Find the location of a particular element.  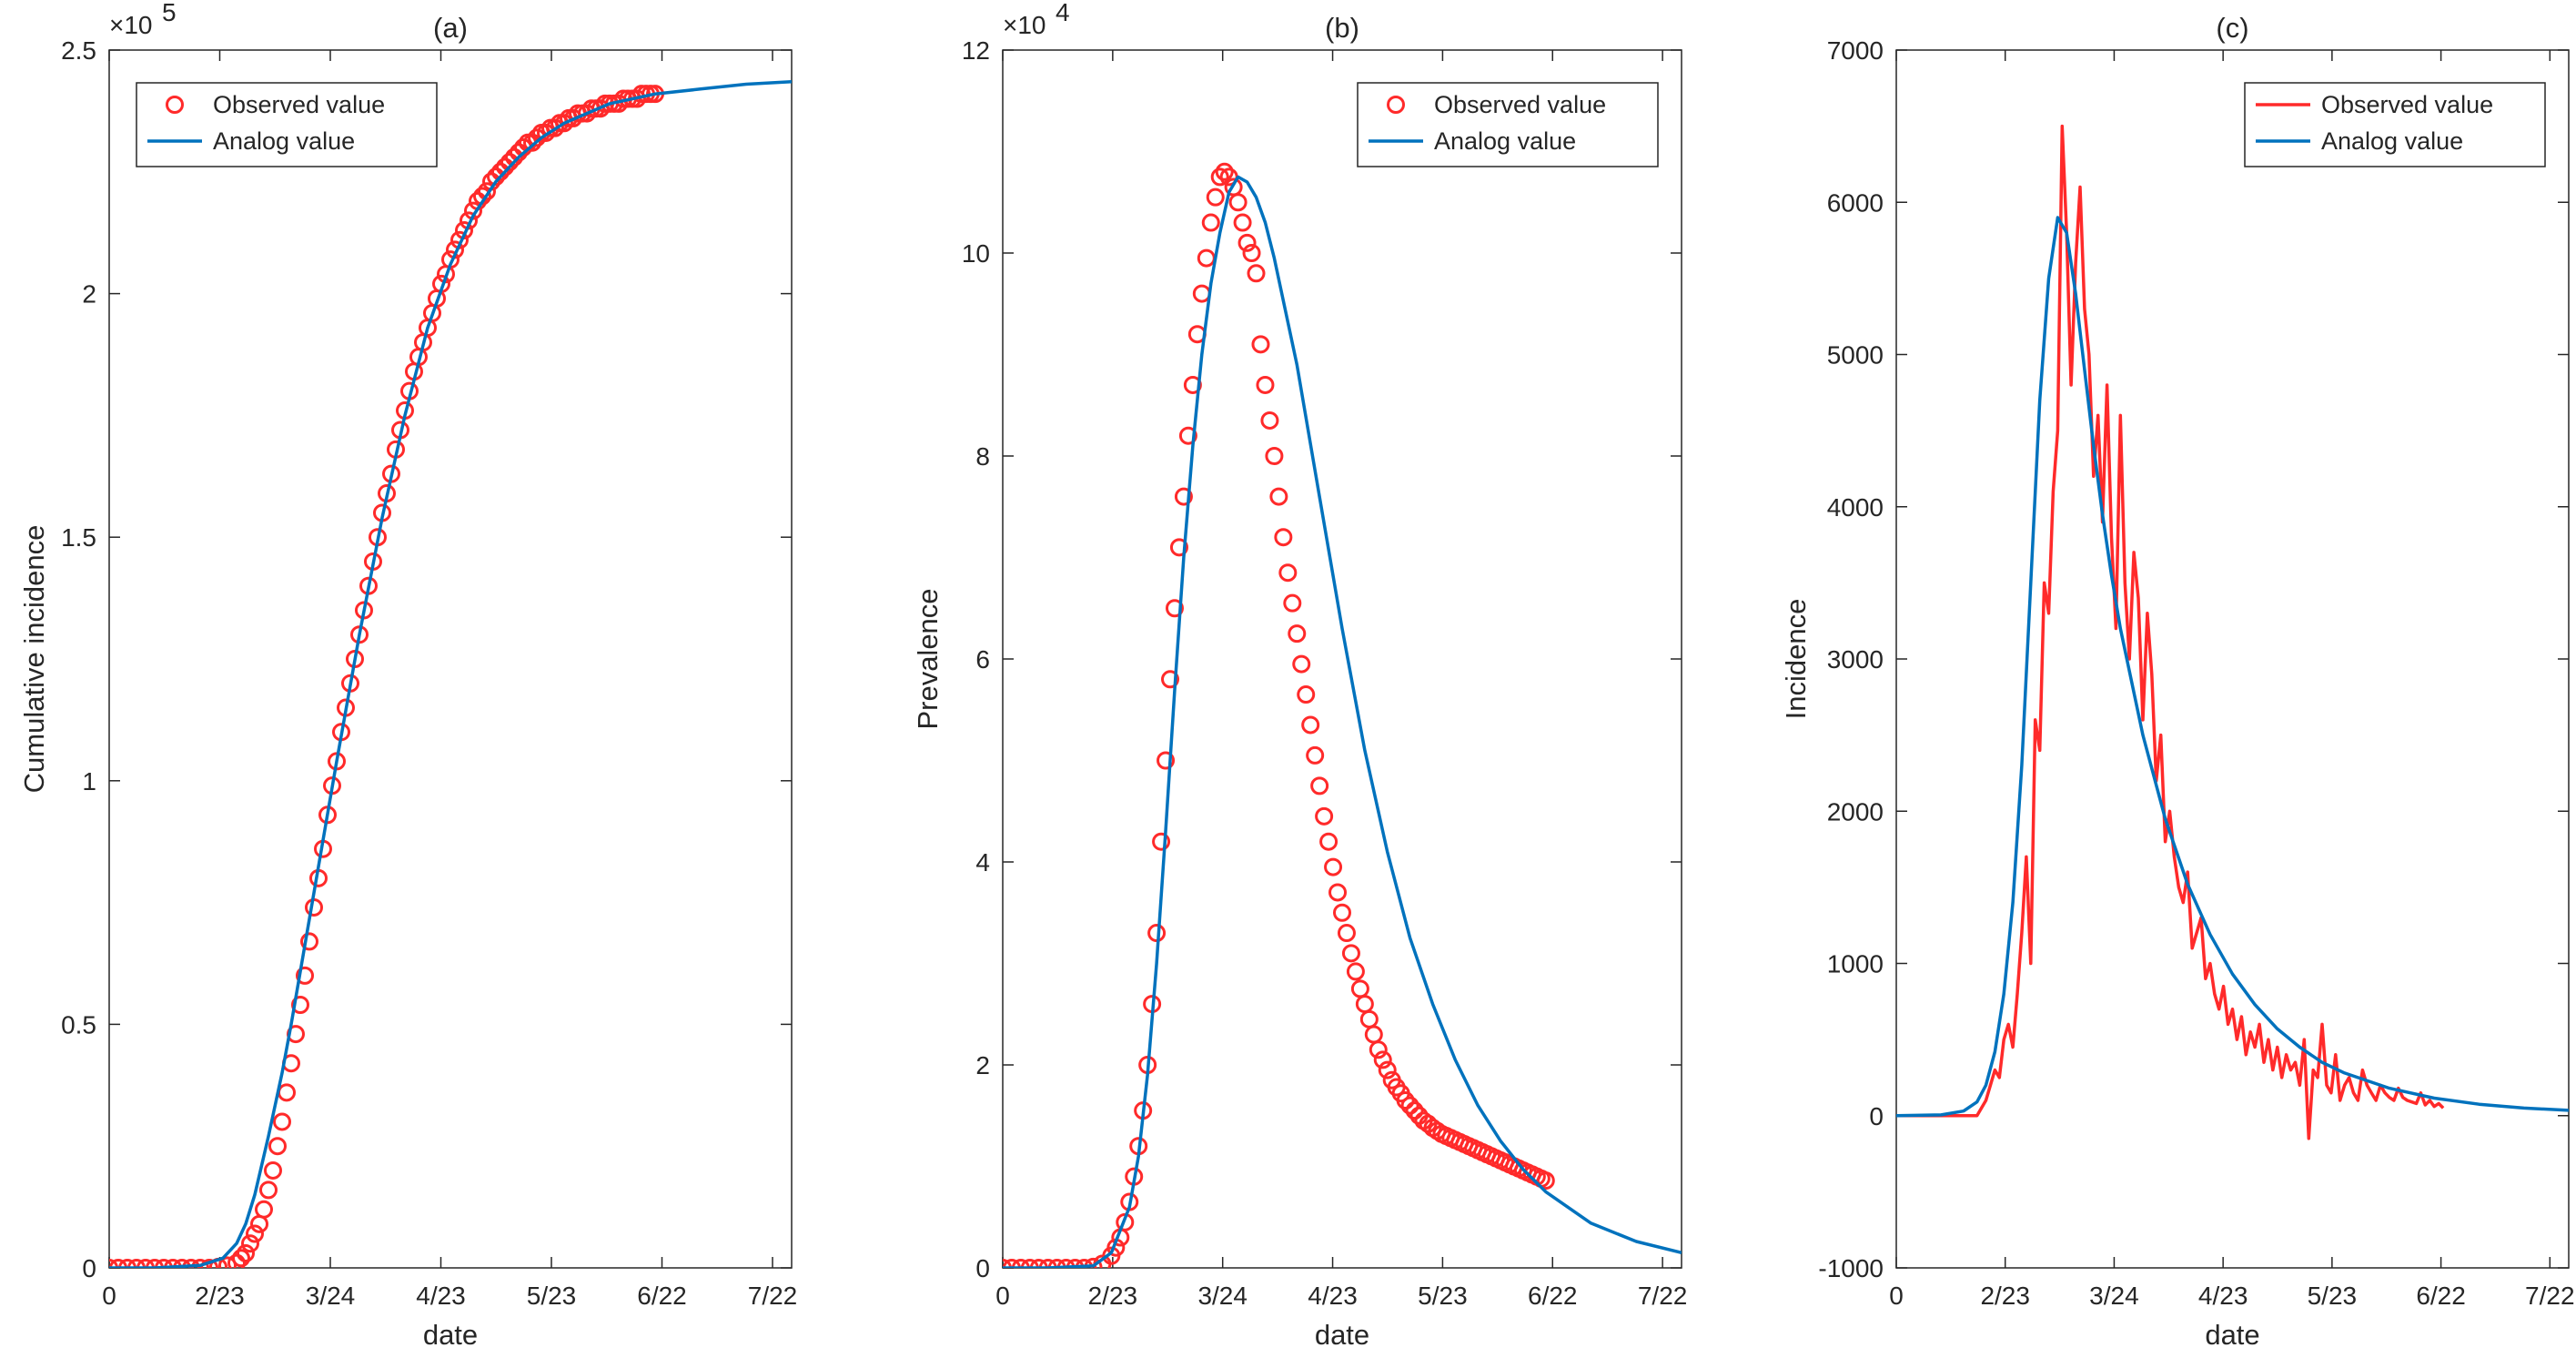

y-tick-label: 4 is located at coordinates (983, 863).